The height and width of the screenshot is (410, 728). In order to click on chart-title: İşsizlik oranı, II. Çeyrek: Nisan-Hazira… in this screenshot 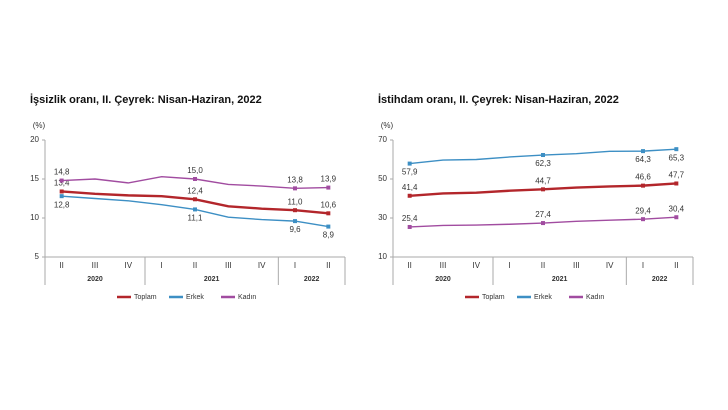, I will do `click(146, 99)`.